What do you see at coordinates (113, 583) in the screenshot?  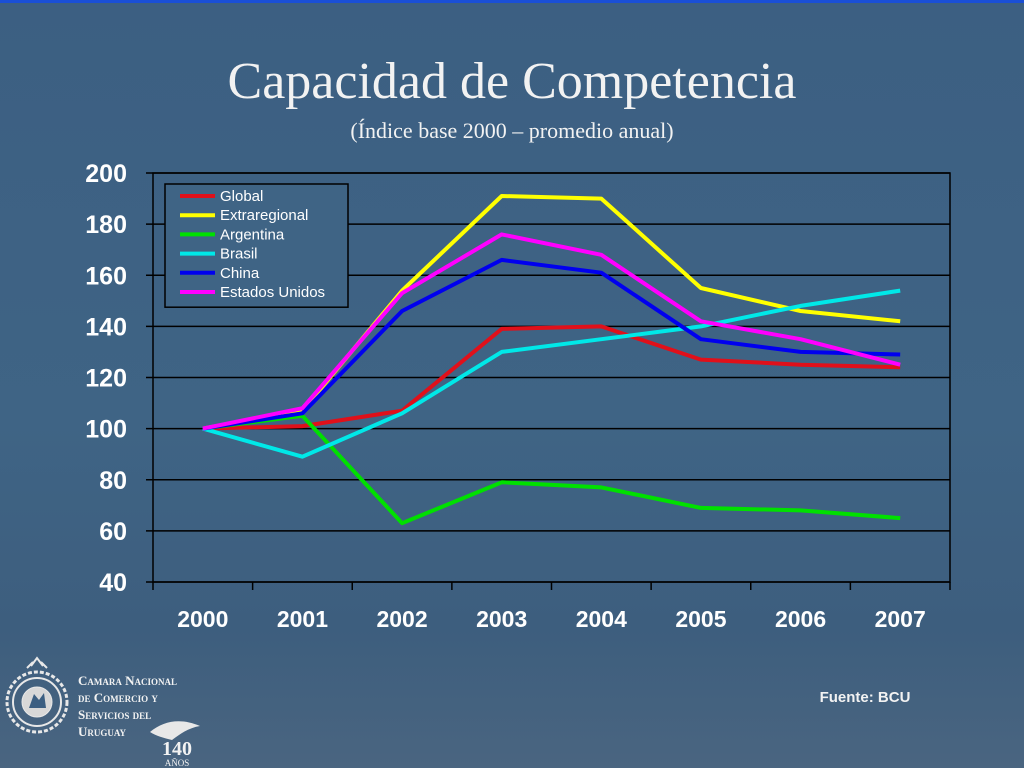 I see `y-tick-label: 40` at bounding box center [113, 583].